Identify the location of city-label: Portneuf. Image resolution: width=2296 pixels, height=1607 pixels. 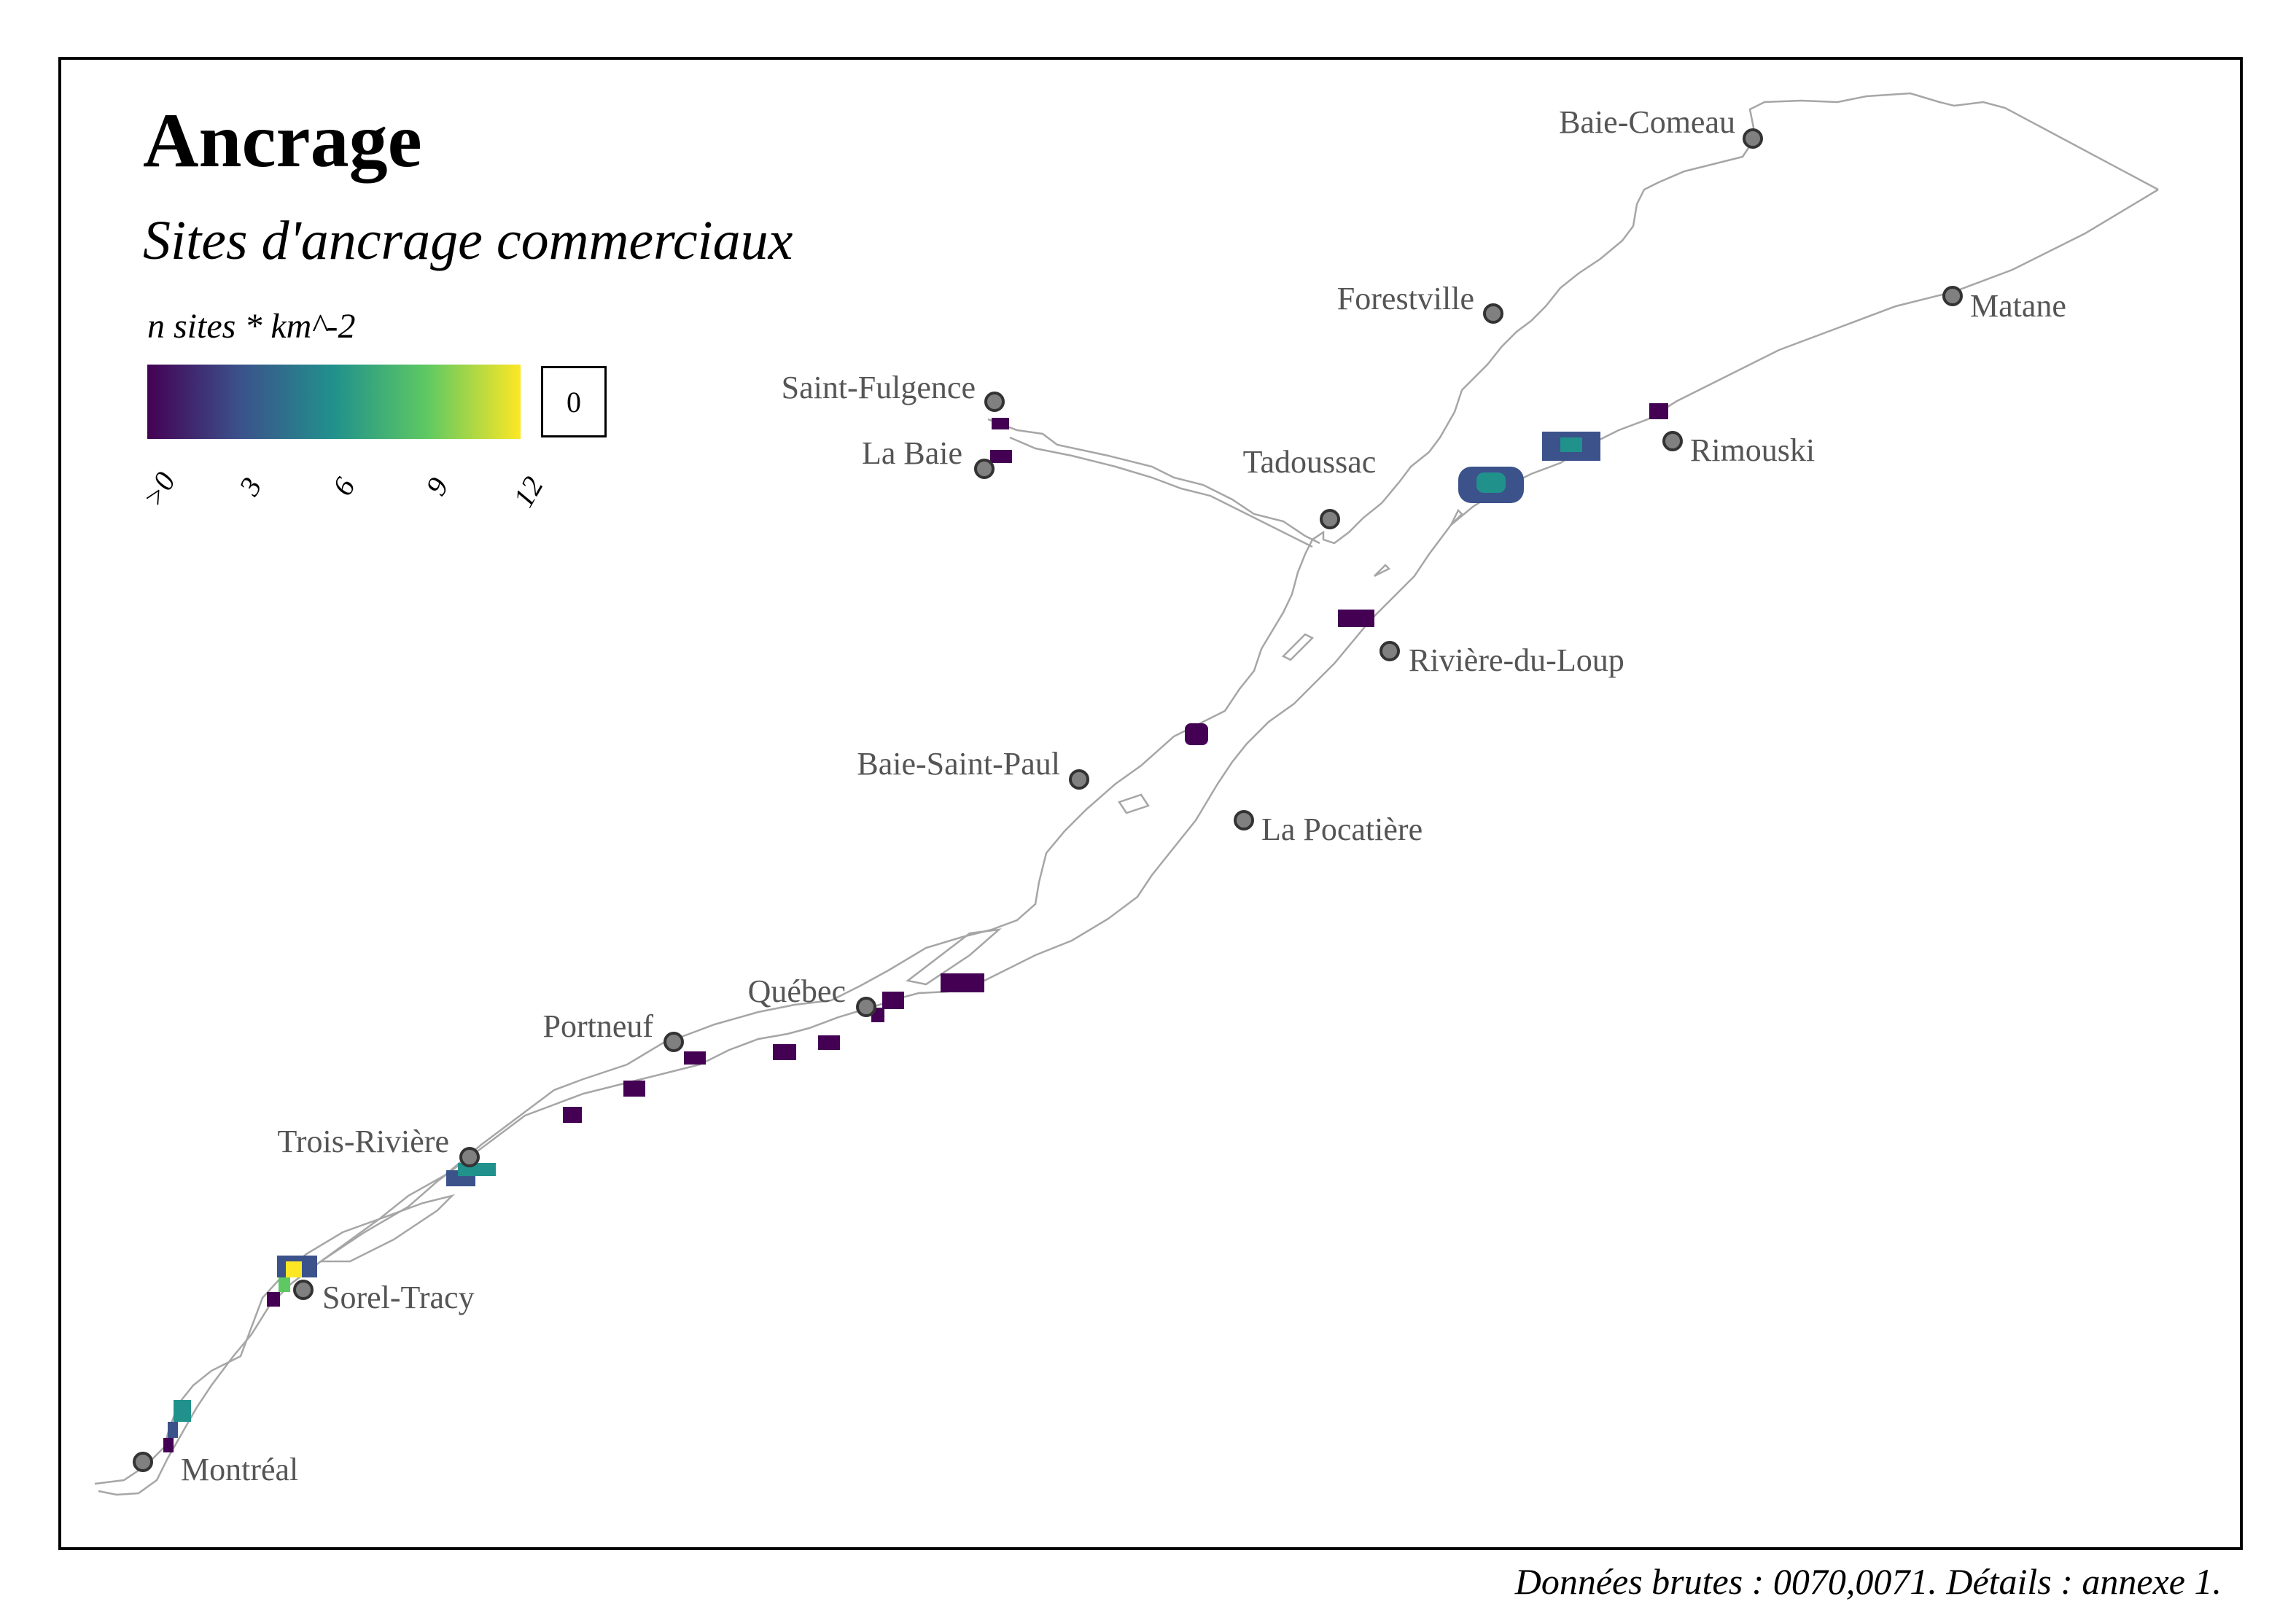
(597, 1026).